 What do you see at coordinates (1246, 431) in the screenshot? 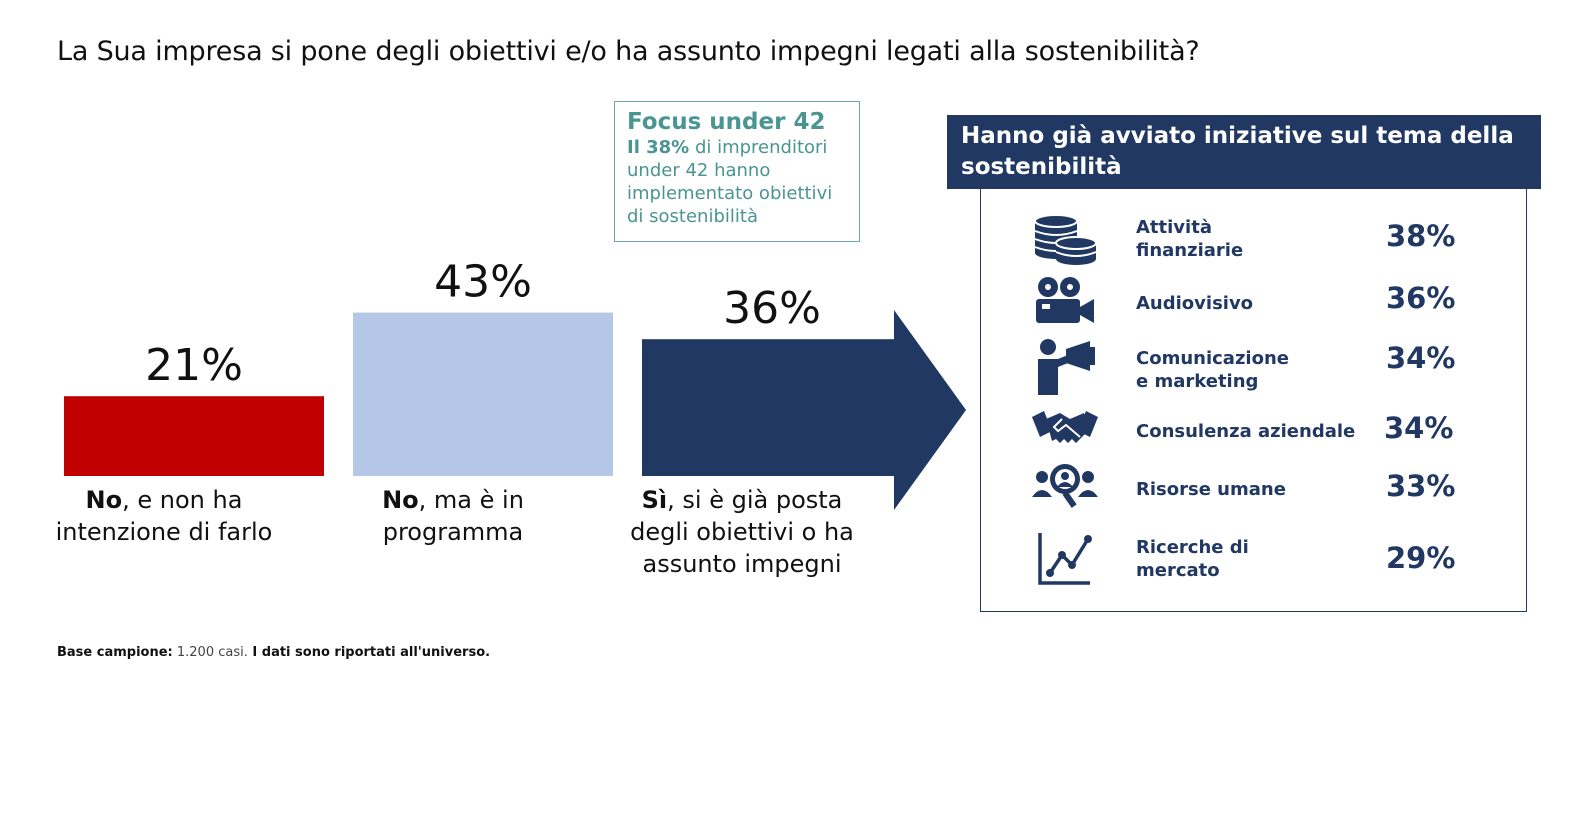
I see `initiative-label-line: Consulenza aziendale` at bounding box center [1246, 431].